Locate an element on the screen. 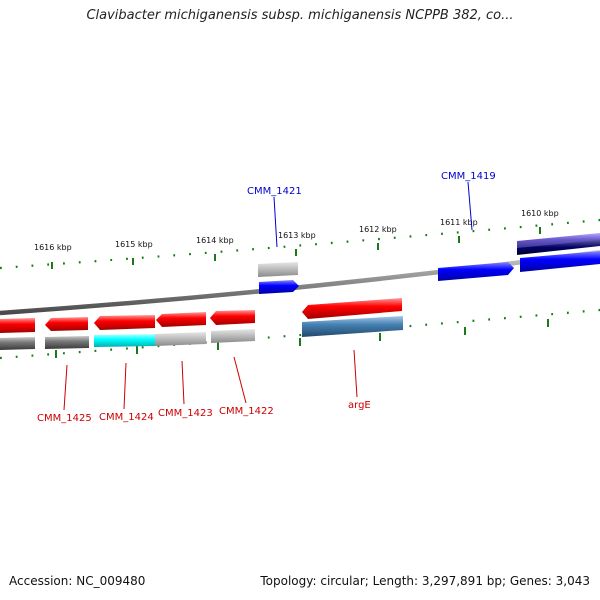  kbp-label: 1613 kbp is located at coordinates (297, 235).